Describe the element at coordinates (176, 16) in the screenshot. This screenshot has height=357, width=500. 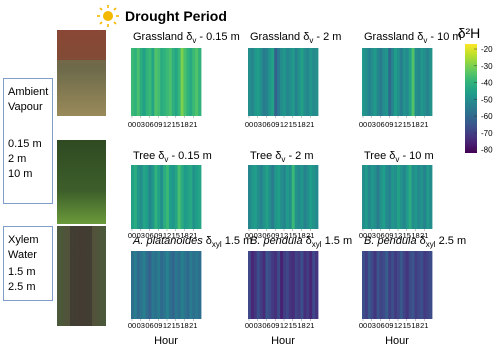
I see `figure-title: Drought Period` at that location.